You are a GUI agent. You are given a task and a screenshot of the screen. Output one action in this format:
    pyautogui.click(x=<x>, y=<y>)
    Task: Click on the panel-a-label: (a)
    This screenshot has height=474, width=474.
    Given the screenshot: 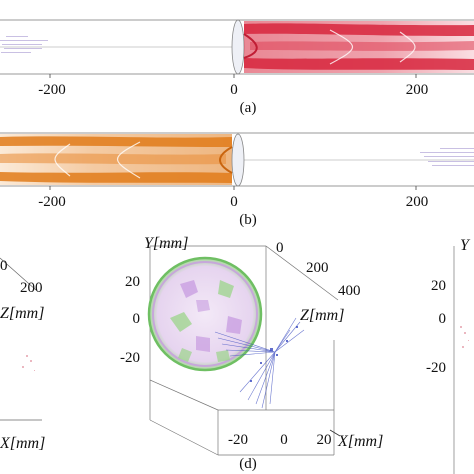 What is the action you would take?
    pyautogui.click(x=248, y=108)
    